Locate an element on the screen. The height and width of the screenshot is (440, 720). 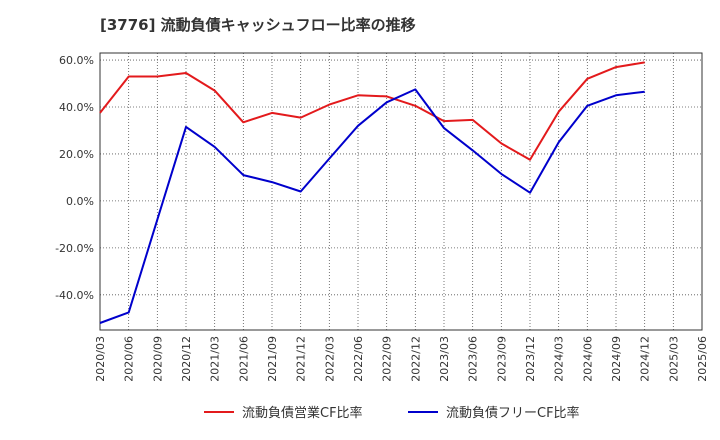
x-tick-label: 2023/12 is located at coordinates (530, 359).